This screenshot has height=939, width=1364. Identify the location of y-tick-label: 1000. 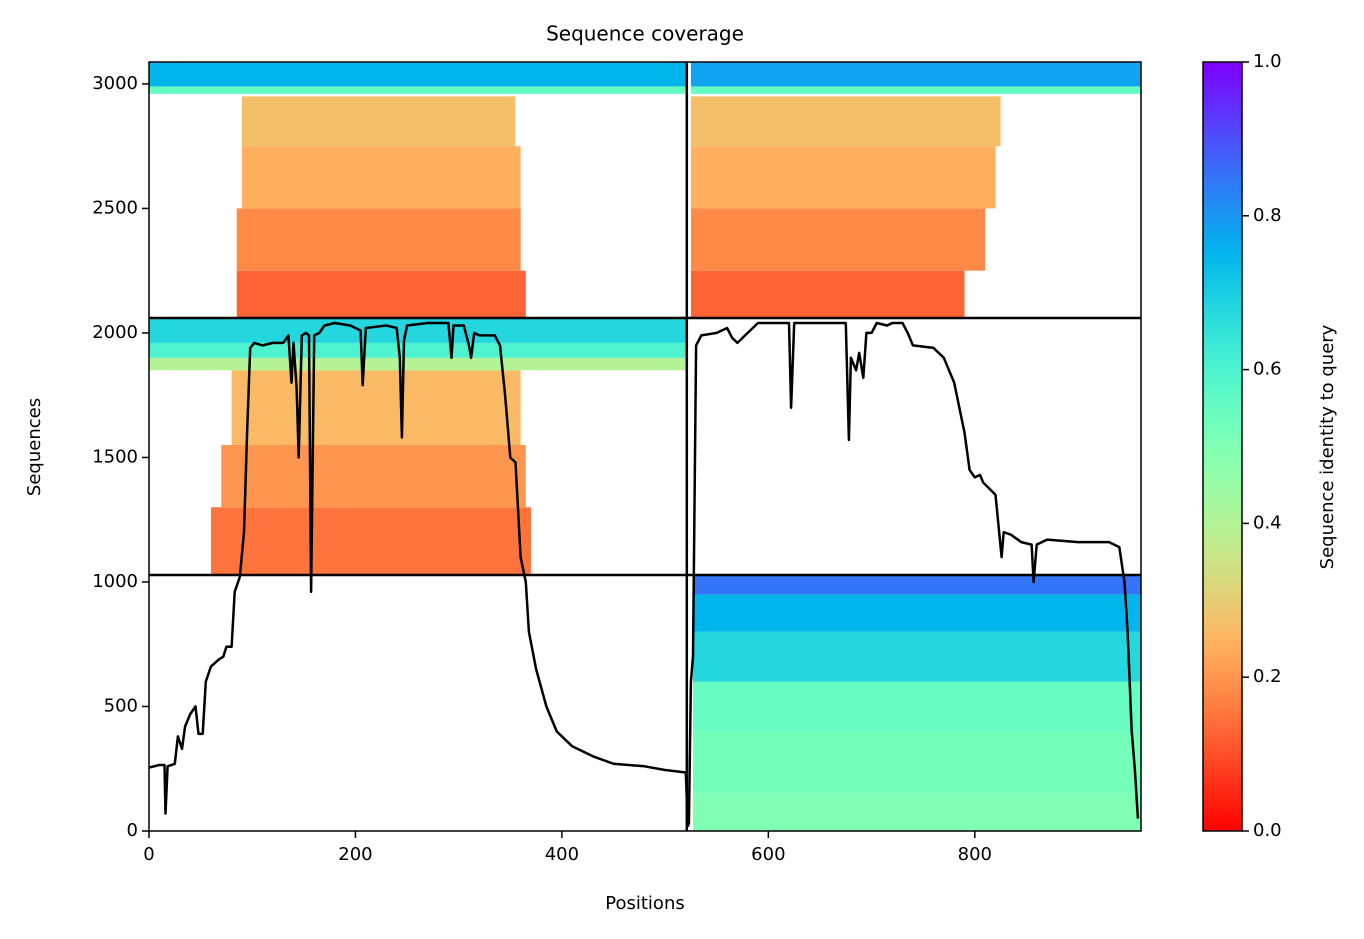
(115, 581).